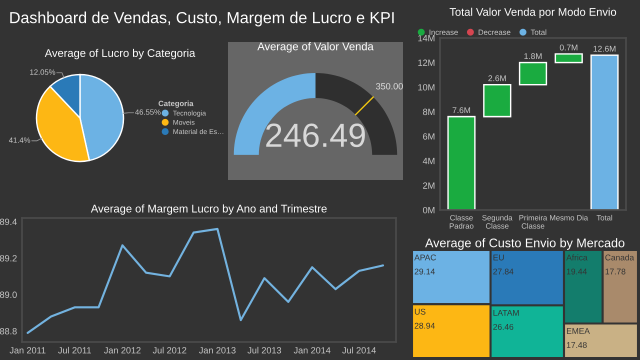 Image resolution: width=640 pixels, height=360 pixels. I want to click on category-label: APAC, so click(425, 257).